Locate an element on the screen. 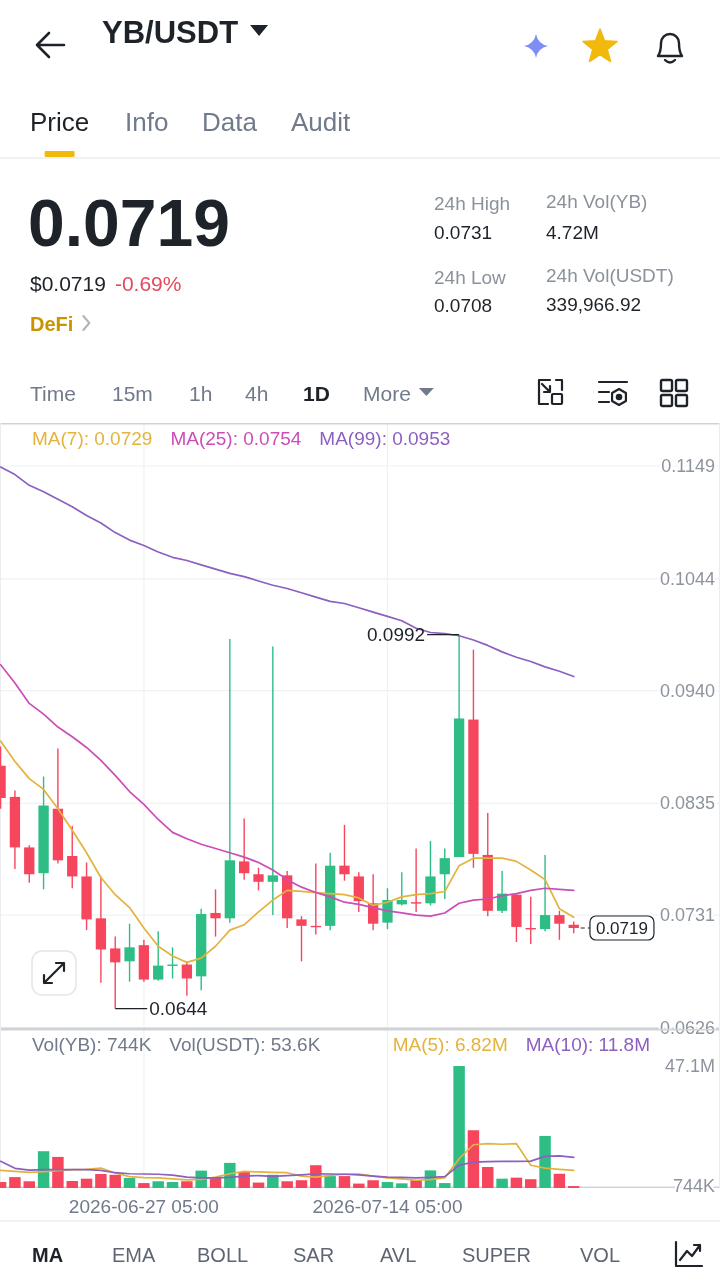 The image size is (720, 1283). text: 24h Vol(YB) is located at coordinates (597, 201).